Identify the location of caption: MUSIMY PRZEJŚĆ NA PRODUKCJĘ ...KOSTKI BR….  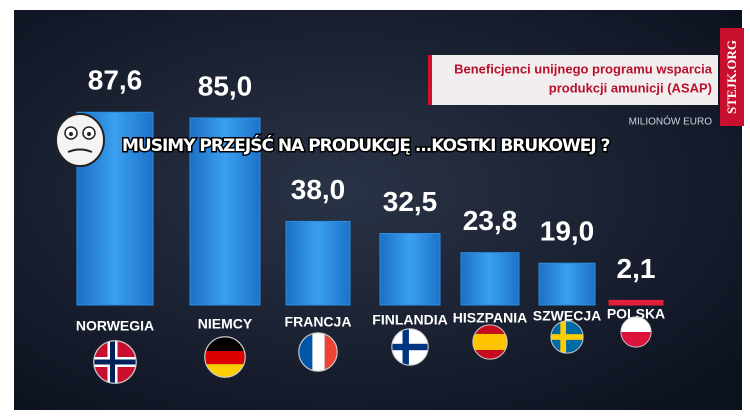
(366, 145).